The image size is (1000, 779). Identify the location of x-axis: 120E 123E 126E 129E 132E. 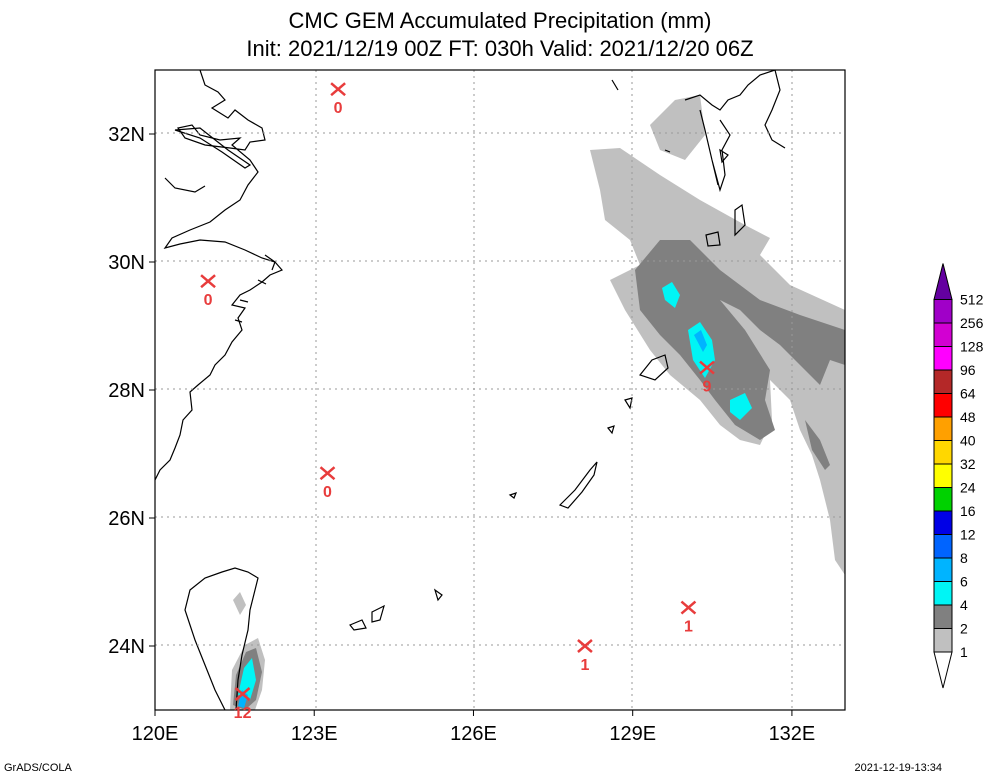
(474, 727).